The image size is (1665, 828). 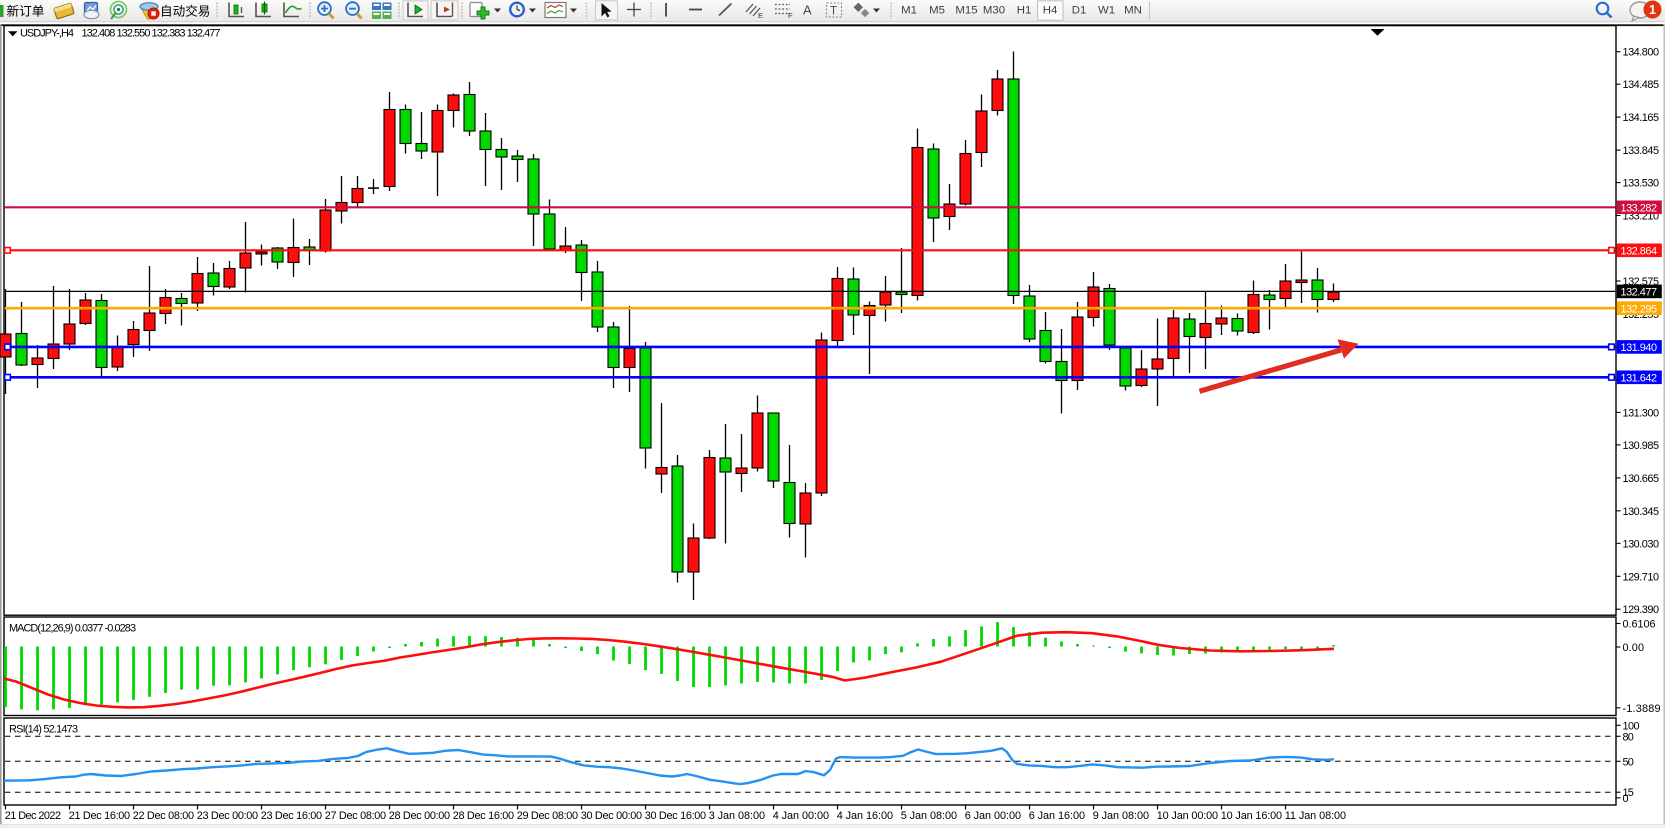 What do you see at coordinates (1641, 53) in the screenshot?
I see `svg-text: 134.800` at bounding box center [1641, 53].